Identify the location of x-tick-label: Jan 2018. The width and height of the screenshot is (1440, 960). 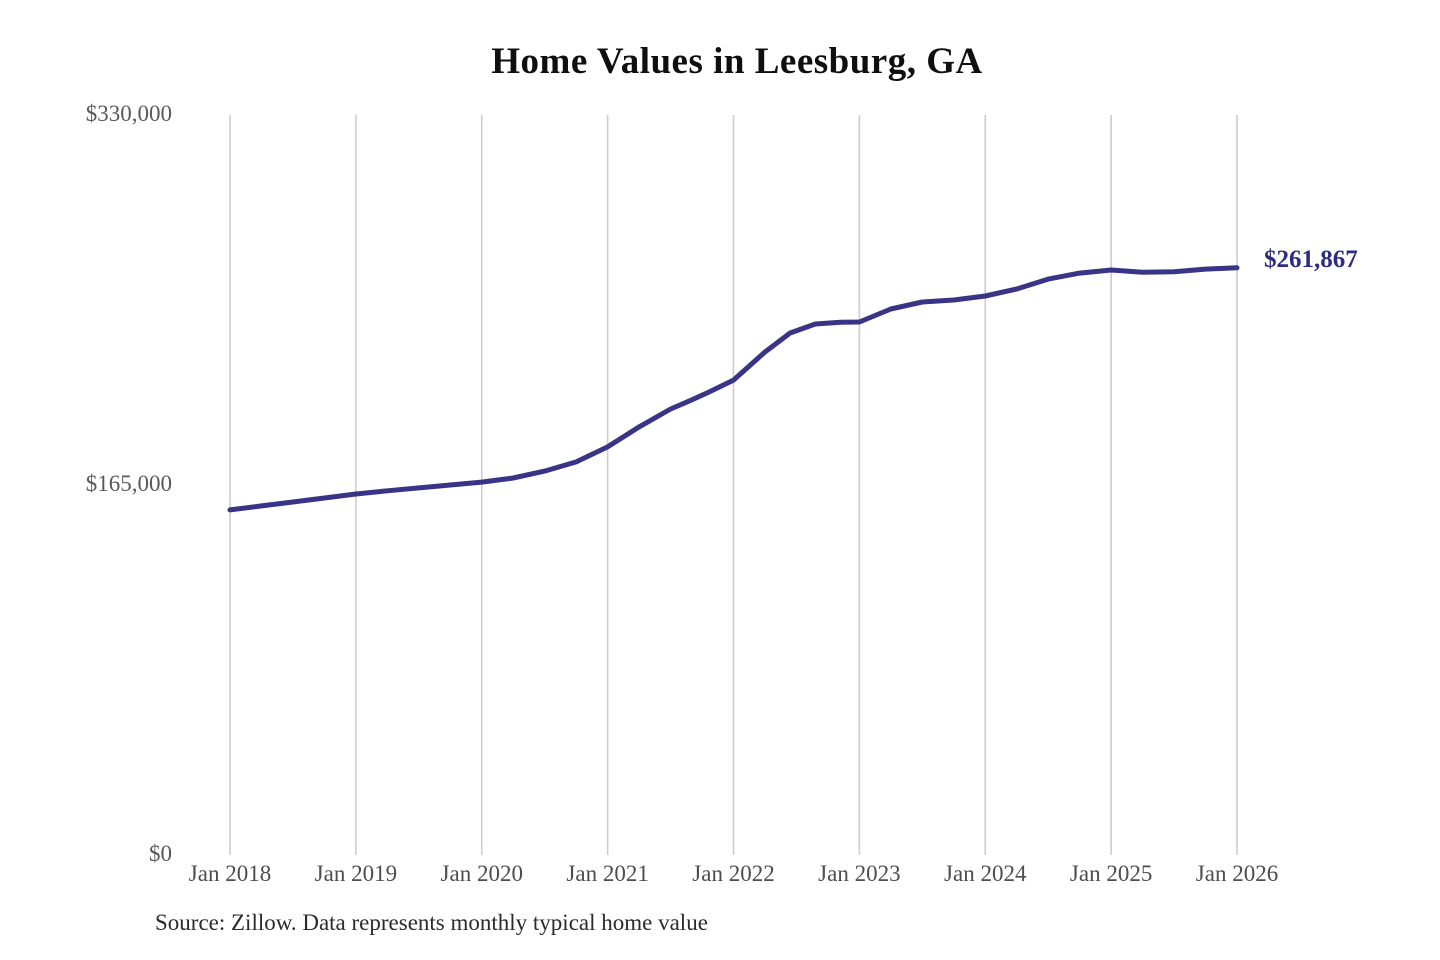
(230, 873).